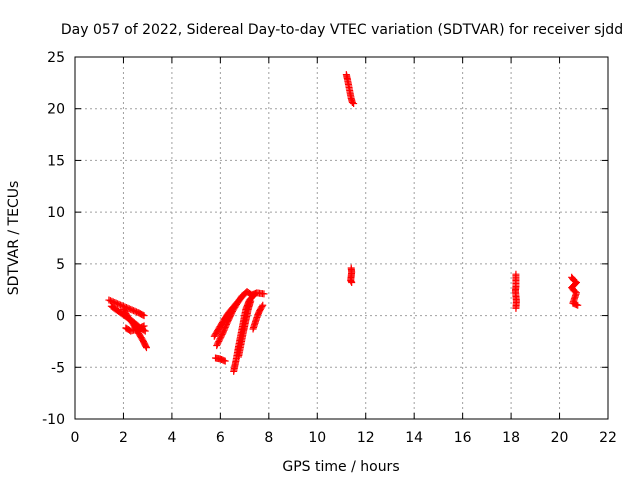 The image size is (640, 480). I want to click on x-axis-label: GPS time / hours, so click(340, 467).